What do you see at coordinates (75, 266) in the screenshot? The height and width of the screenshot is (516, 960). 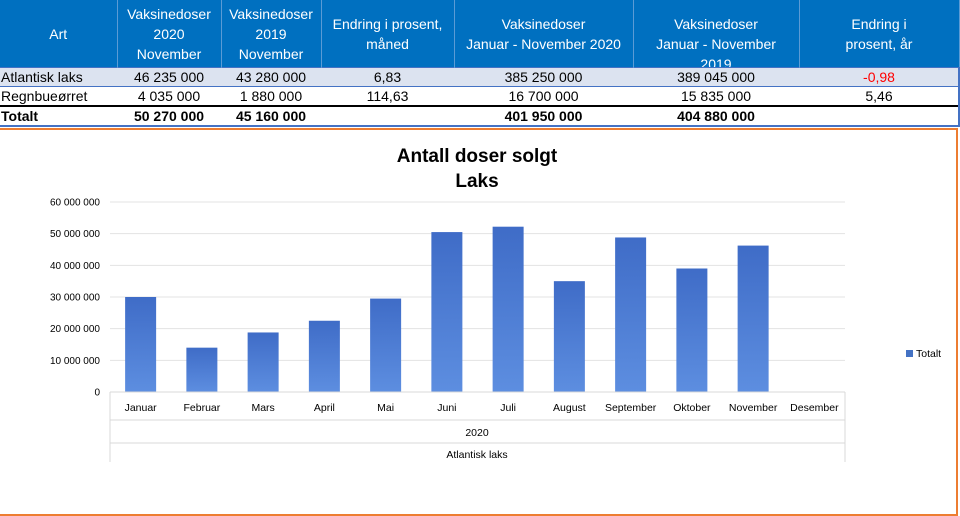 I see `y-tick-label: 40 000 000` at bounding box center [75, 266].